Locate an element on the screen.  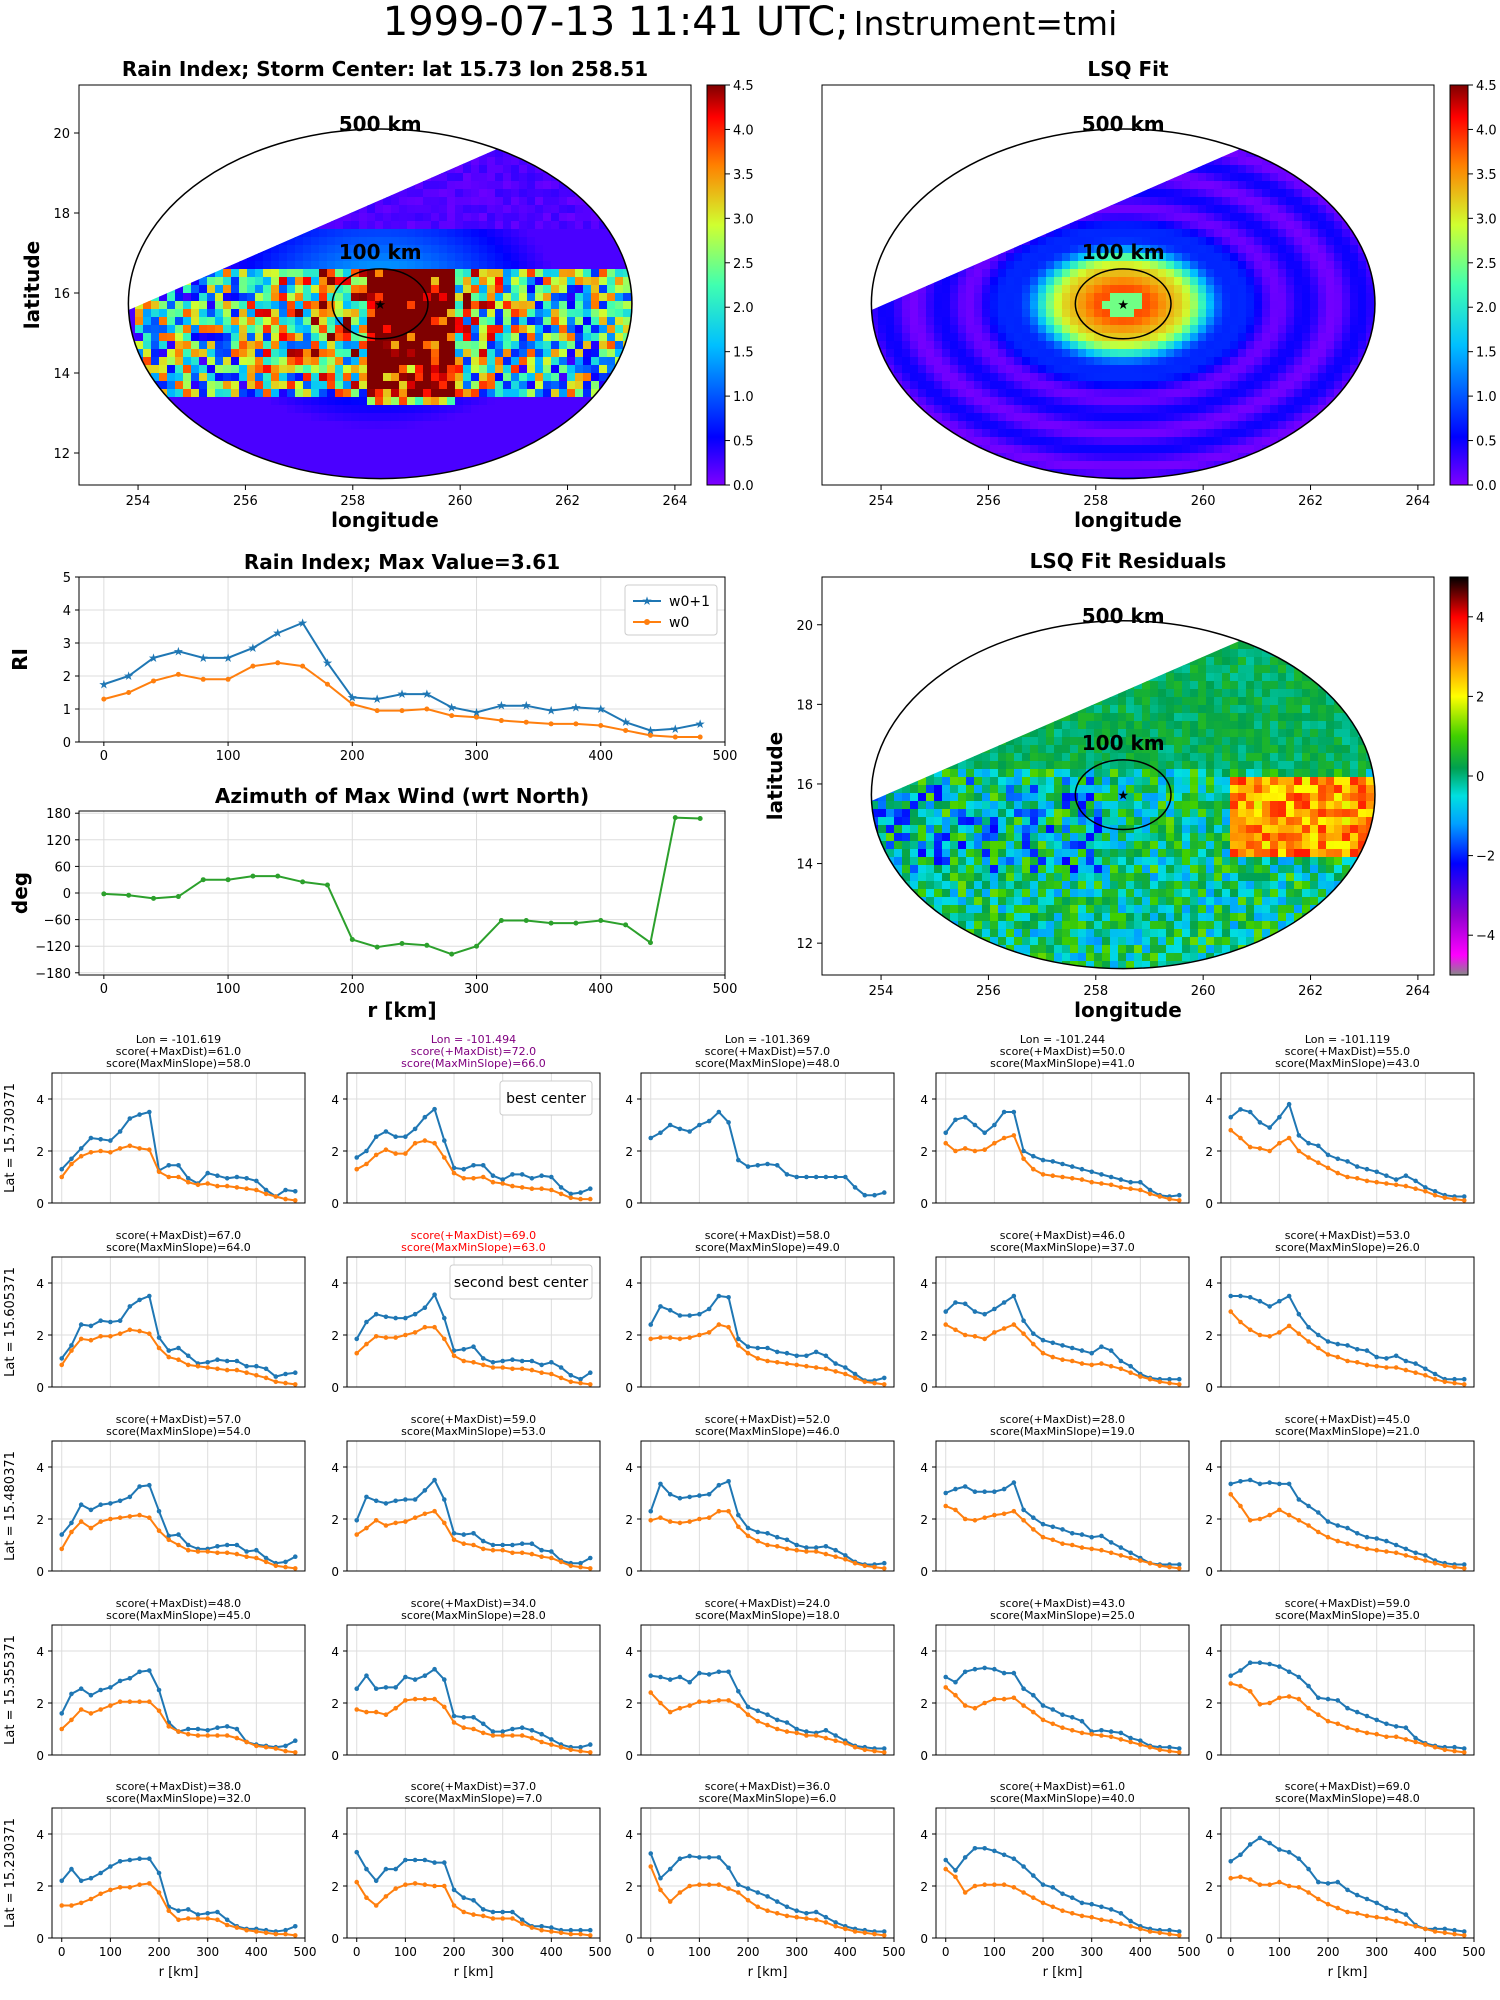
ytick-label: 4 is located at coordinates (40, 1284).